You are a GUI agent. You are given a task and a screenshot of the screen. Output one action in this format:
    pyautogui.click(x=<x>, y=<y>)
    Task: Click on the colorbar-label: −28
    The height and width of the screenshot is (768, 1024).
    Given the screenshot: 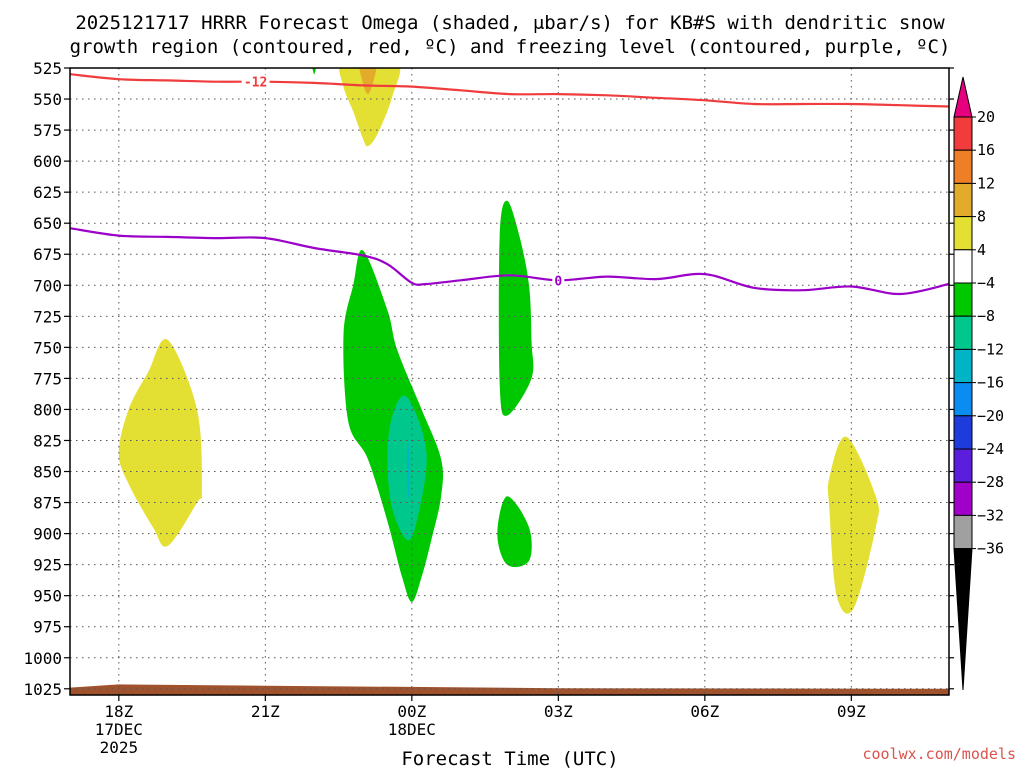 What is the action you would take?
    pyautogui.click(x=990, y=482)
    